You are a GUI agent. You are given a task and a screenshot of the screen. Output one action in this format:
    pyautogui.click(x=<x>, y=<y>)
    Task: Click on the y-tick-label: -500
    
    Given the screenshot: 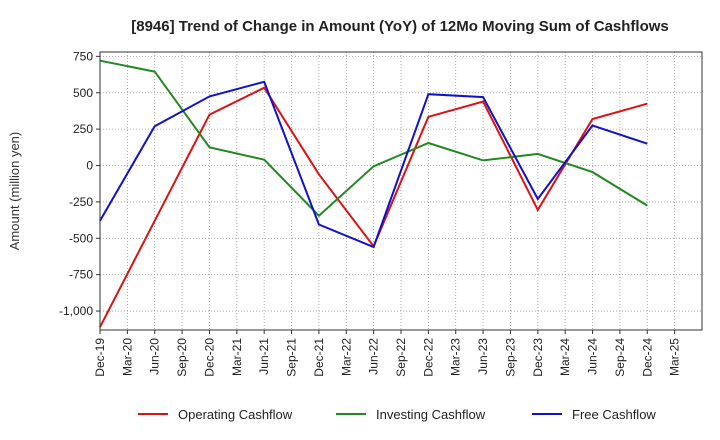 What is the action you would take?
    pyautogui.click(x=81, y=238)
    